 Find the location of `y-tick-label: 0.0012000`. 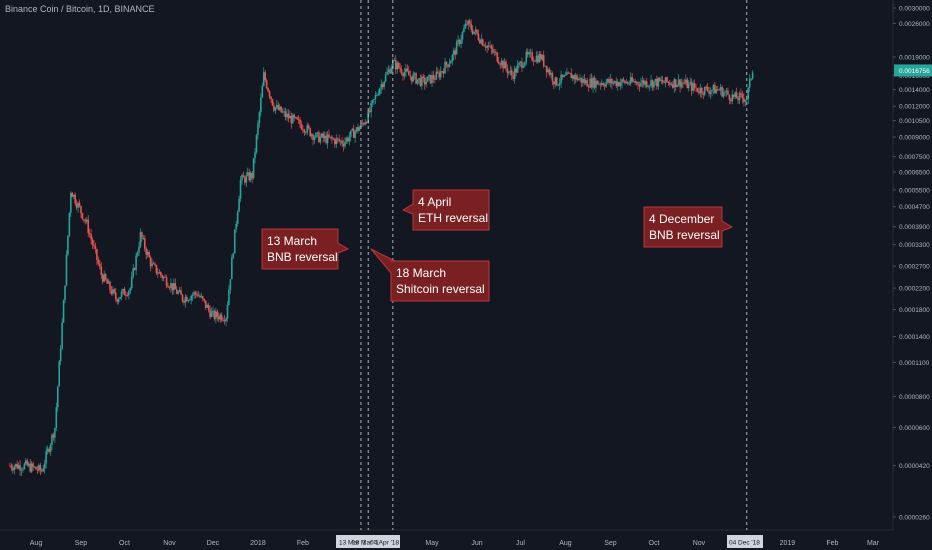

y-tick-label: 0.0012000 is located at coordinates (914, 107).